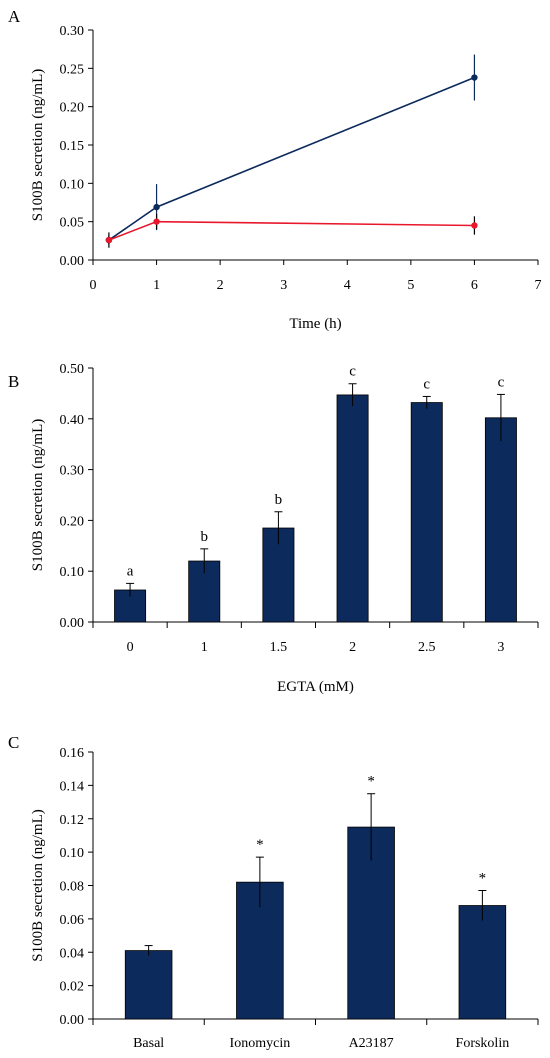 Image resolution: width=550 pixels, height=1058 pixels. I want to click on x-axis-title: EGTA (mM), so click(315, 687).